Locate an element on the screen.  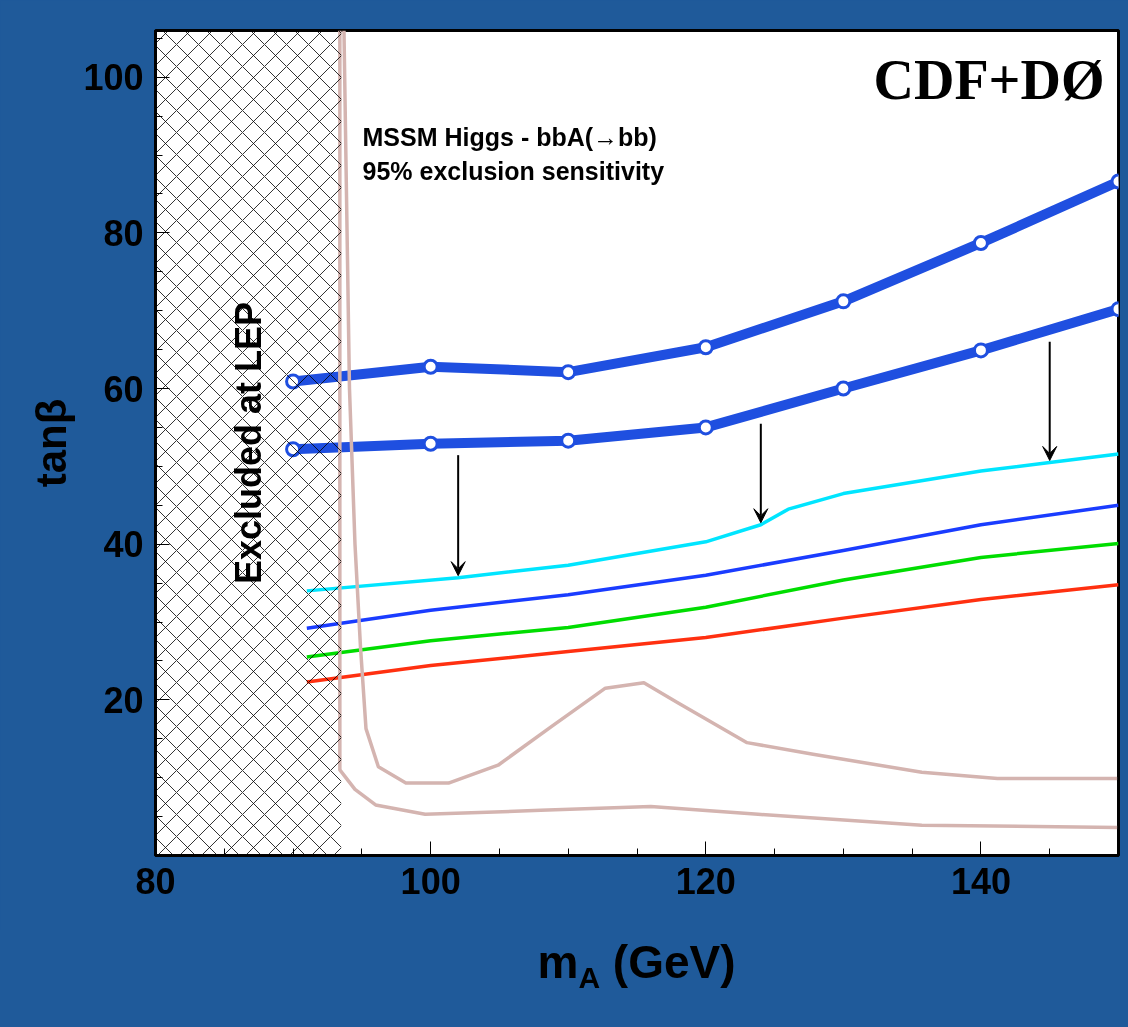
x-tick-label: 80 is located at coordinates (155, 881).